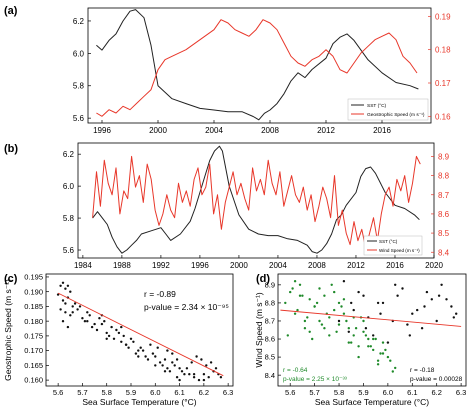  What do you see at coordinates (372, 402) in the screenshot?
I see `panel-d-xlabel: Sea Surface Temperature (°C)` at bounding box center [372, 402].